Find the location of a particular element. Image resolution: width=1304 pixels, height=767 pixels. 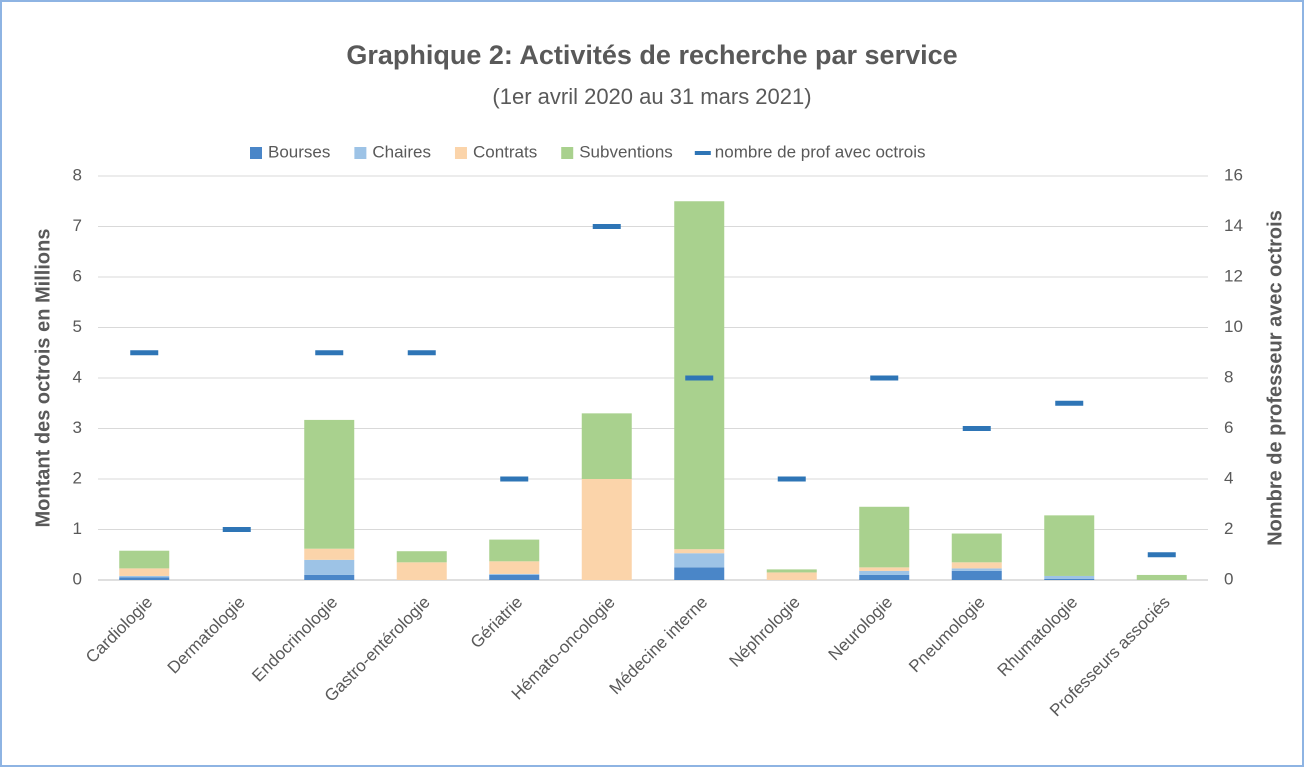

y-tick-label: 0 is located at coordinates (77, 578).